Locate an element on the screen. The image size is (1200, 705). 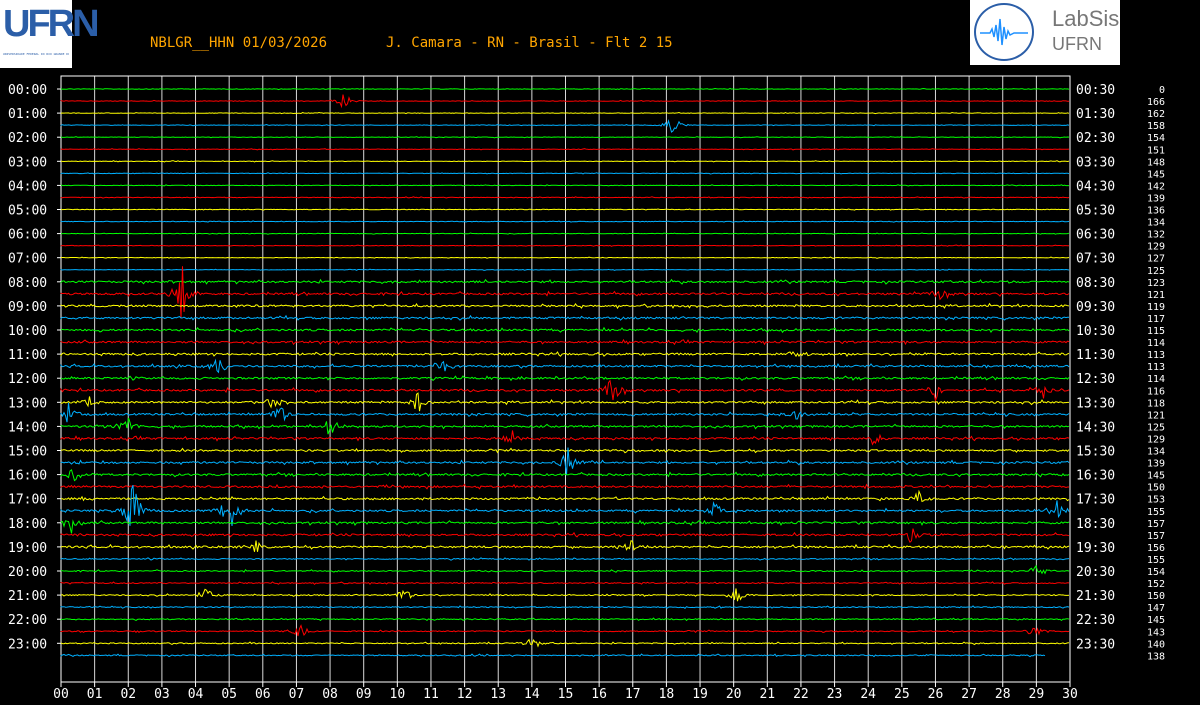
x-tick-label: 24 is located at coordinates (868, 694).